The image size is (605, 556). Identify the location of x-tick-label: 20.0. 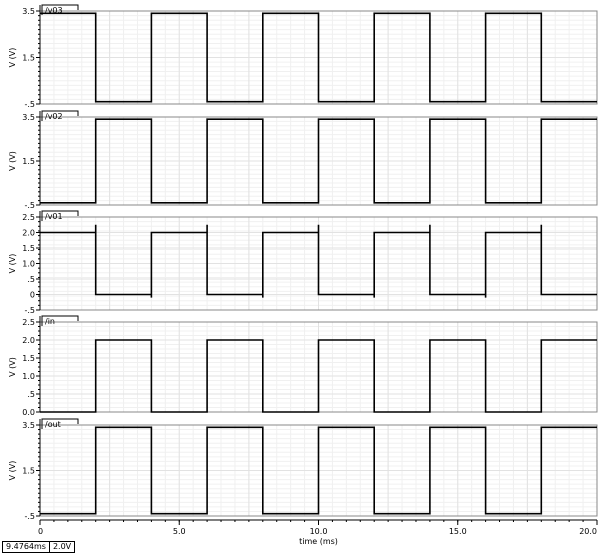
(588, 531).